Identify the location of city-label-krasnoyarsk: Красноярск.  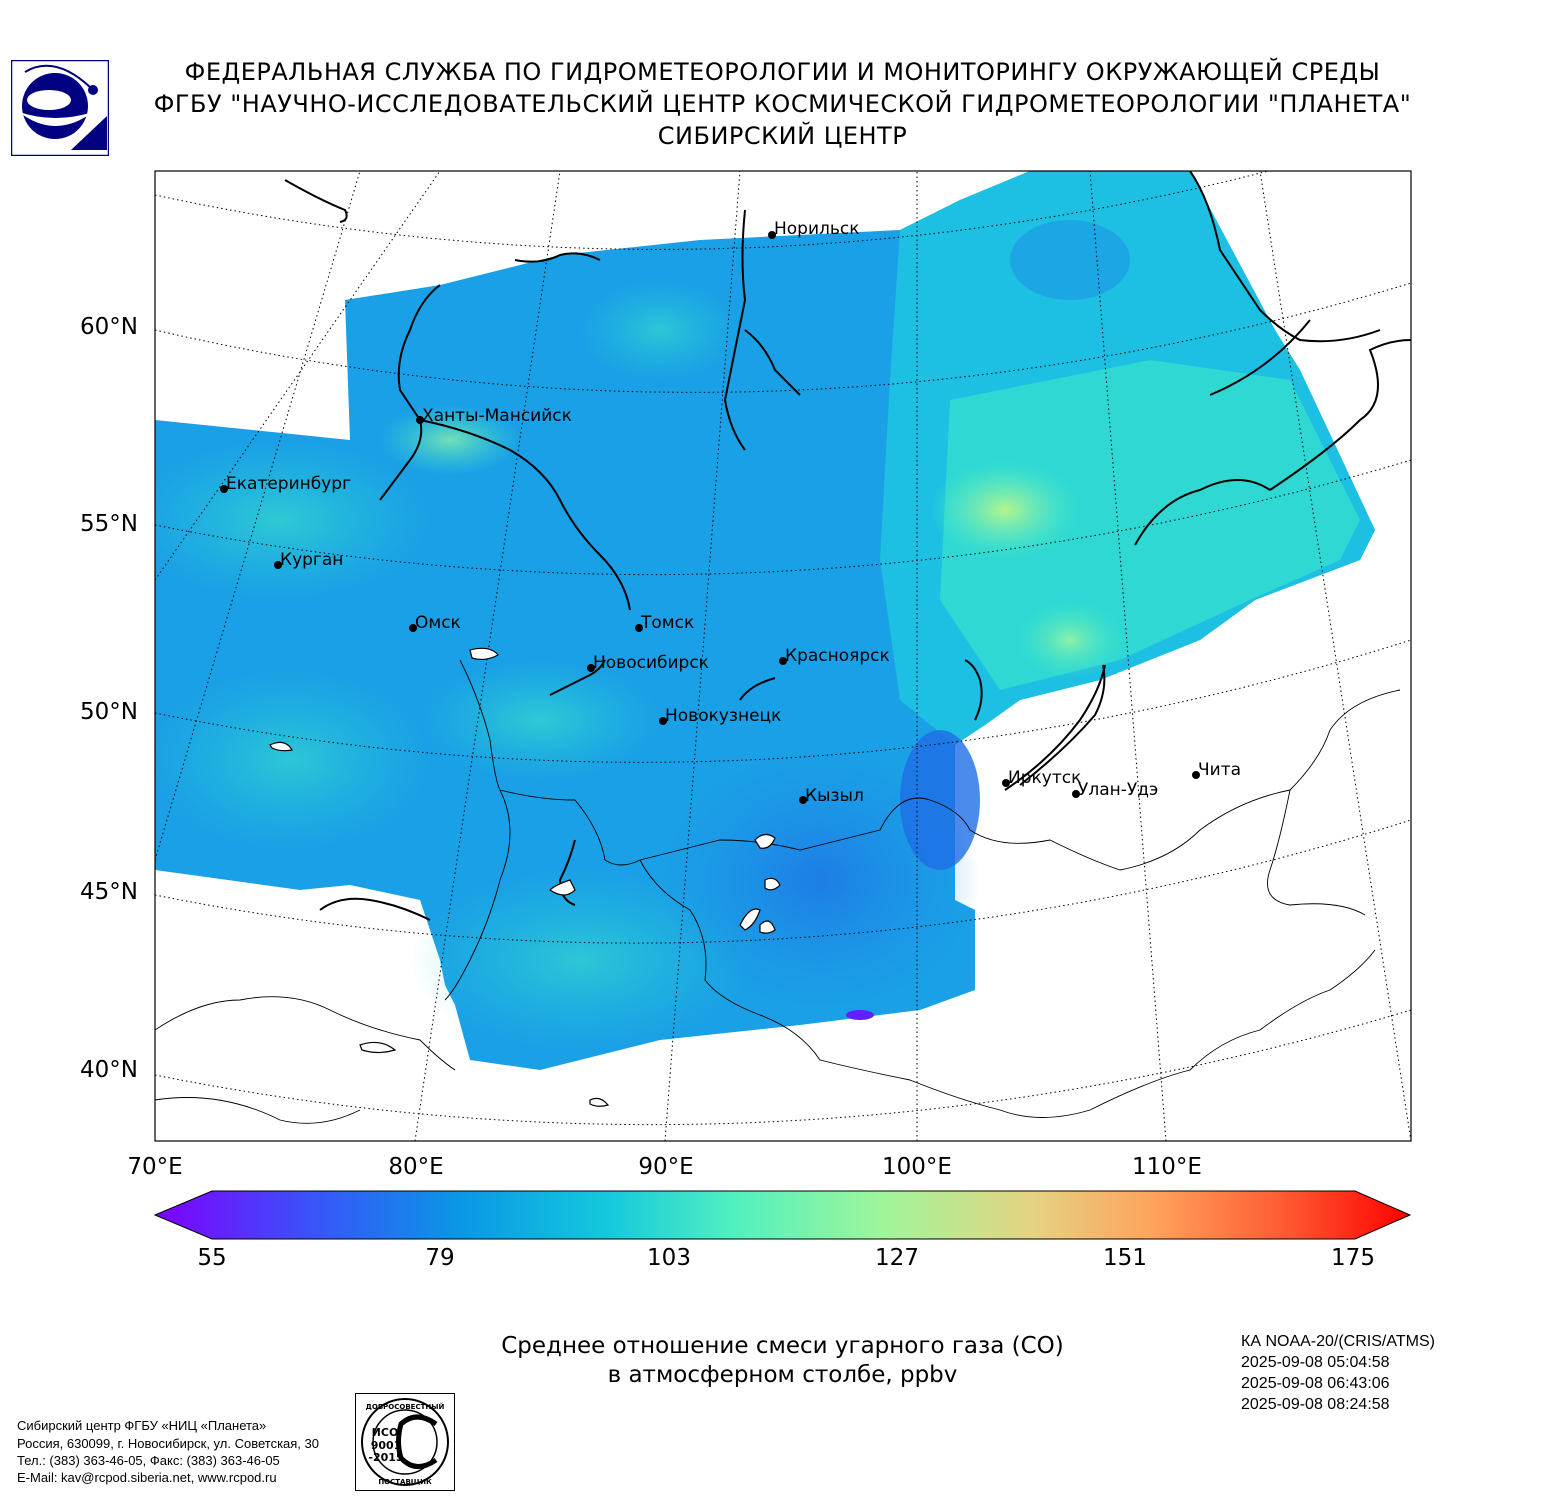
(837, 656).